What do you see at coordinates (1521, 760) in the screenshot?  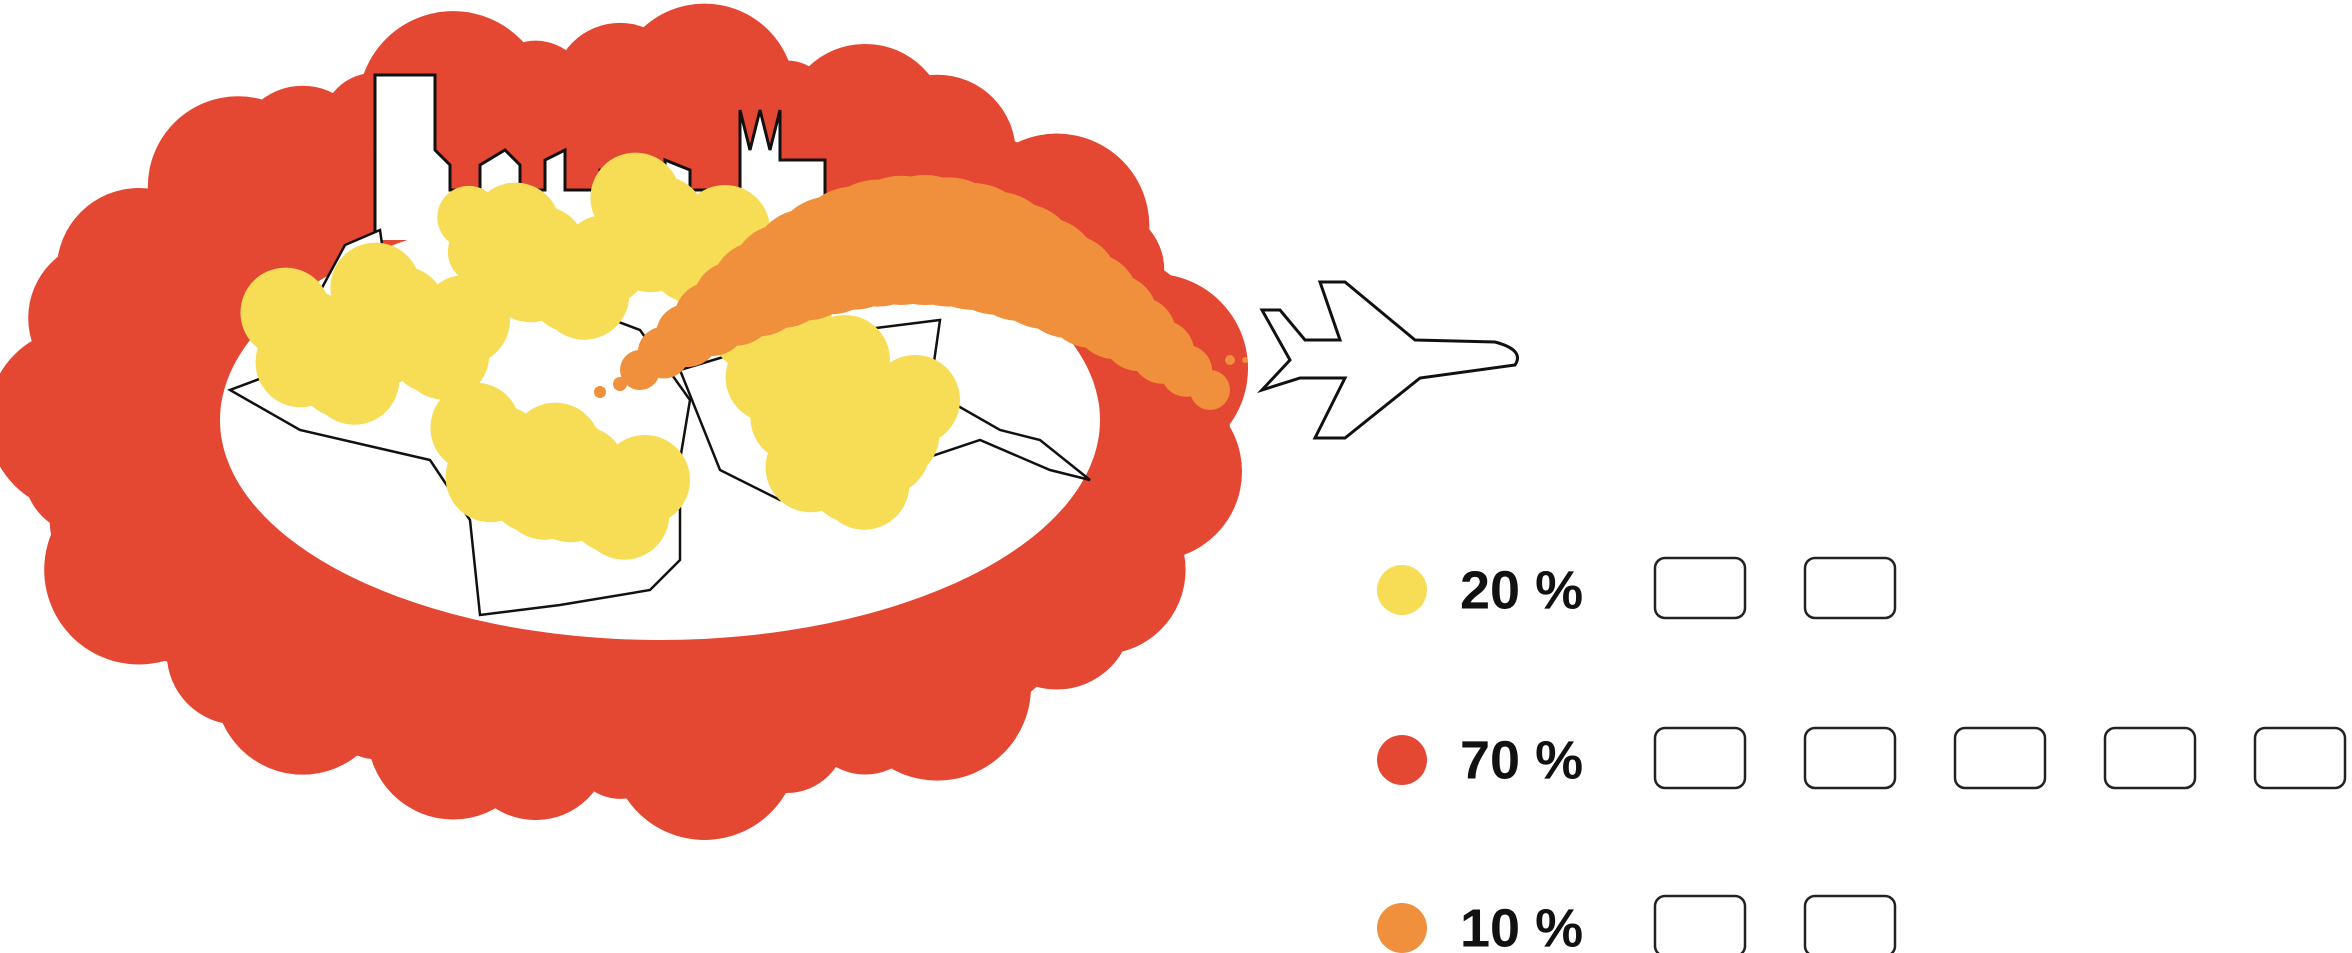 I see `legend-label: 70 %` at bounding box center [1521, 760].